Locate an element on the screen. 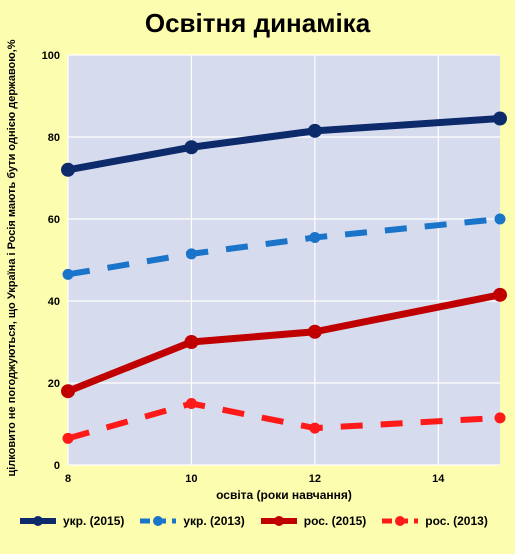 The height and width of the screenshot is (554, 515). y-tick-label: 80 is located at coordinates (54, 138).